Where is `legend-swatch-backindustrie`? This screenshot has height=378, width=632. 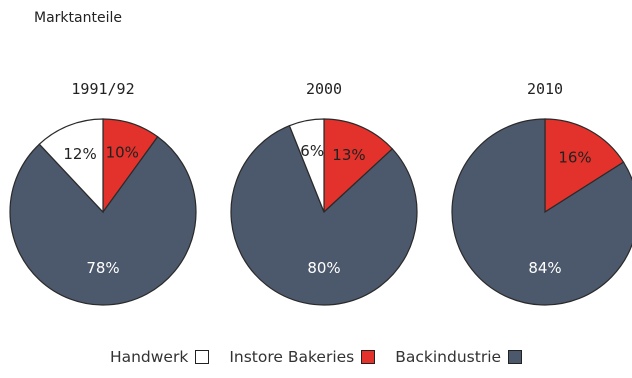 legend-swatch-backindustrie is located at coordinates (515, 357).